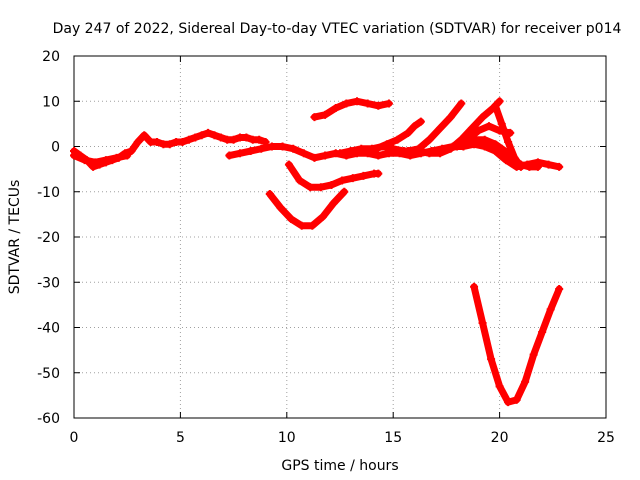 Image resolution: width=640 pixels, height=480 pixels. What do you see at coordinates (51, 102) in the screenshot?
I see `y-tick-label: 10` at bounding box center [51, 102].